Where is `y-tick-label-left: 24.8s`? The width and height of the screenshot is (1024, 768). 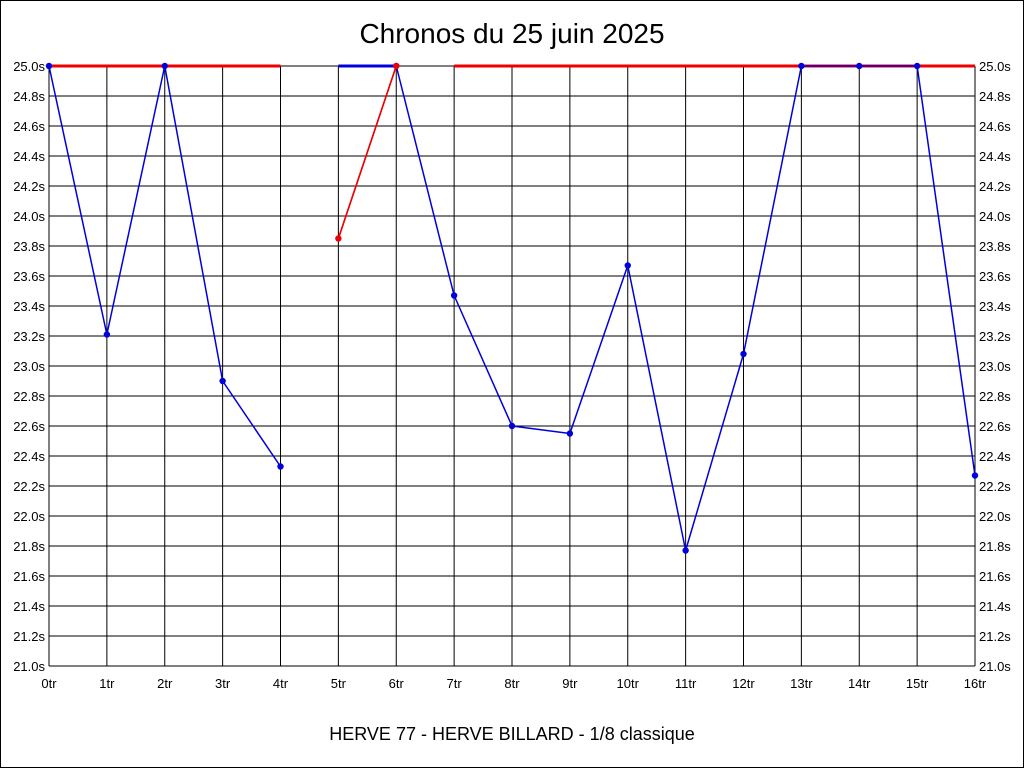 y-tick-label-left: 24.8s is located at coordinates (29, 96).